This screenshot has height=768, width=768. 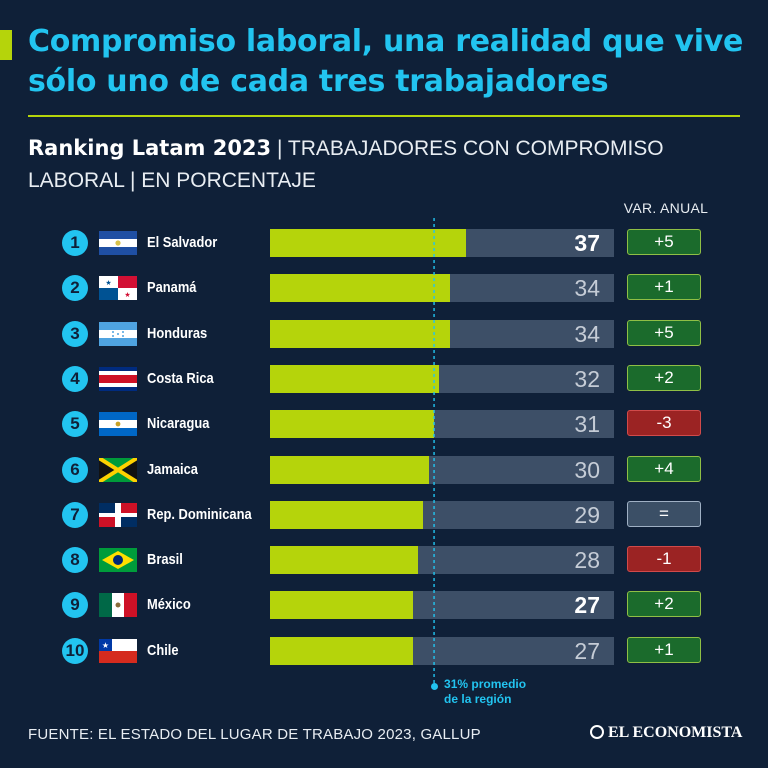 I want to click on ranking-row-nicaragua: 5 Nicaragua 31 -3, so click(x=384, y=424).